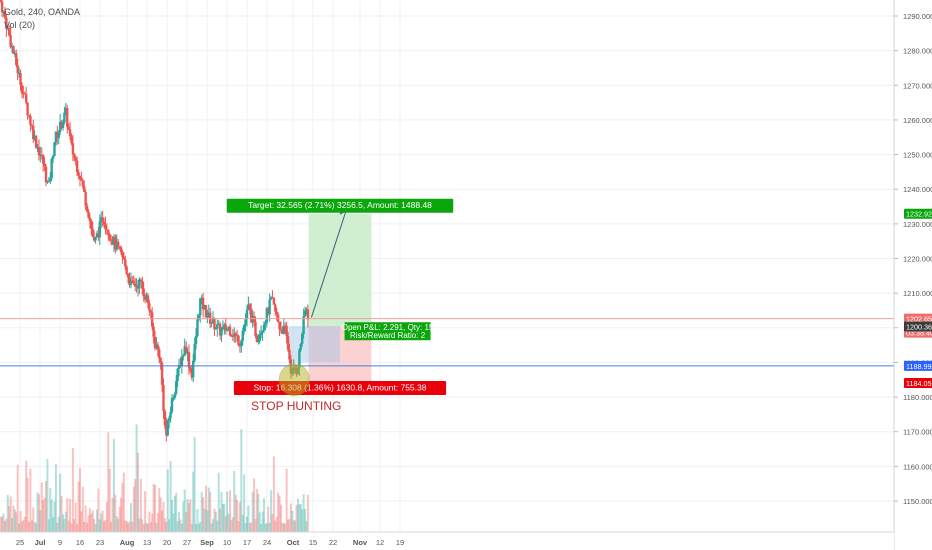 This screenshot has height=550, width=932. I want to click on time-tick-label: Sep, so click(207, 542).